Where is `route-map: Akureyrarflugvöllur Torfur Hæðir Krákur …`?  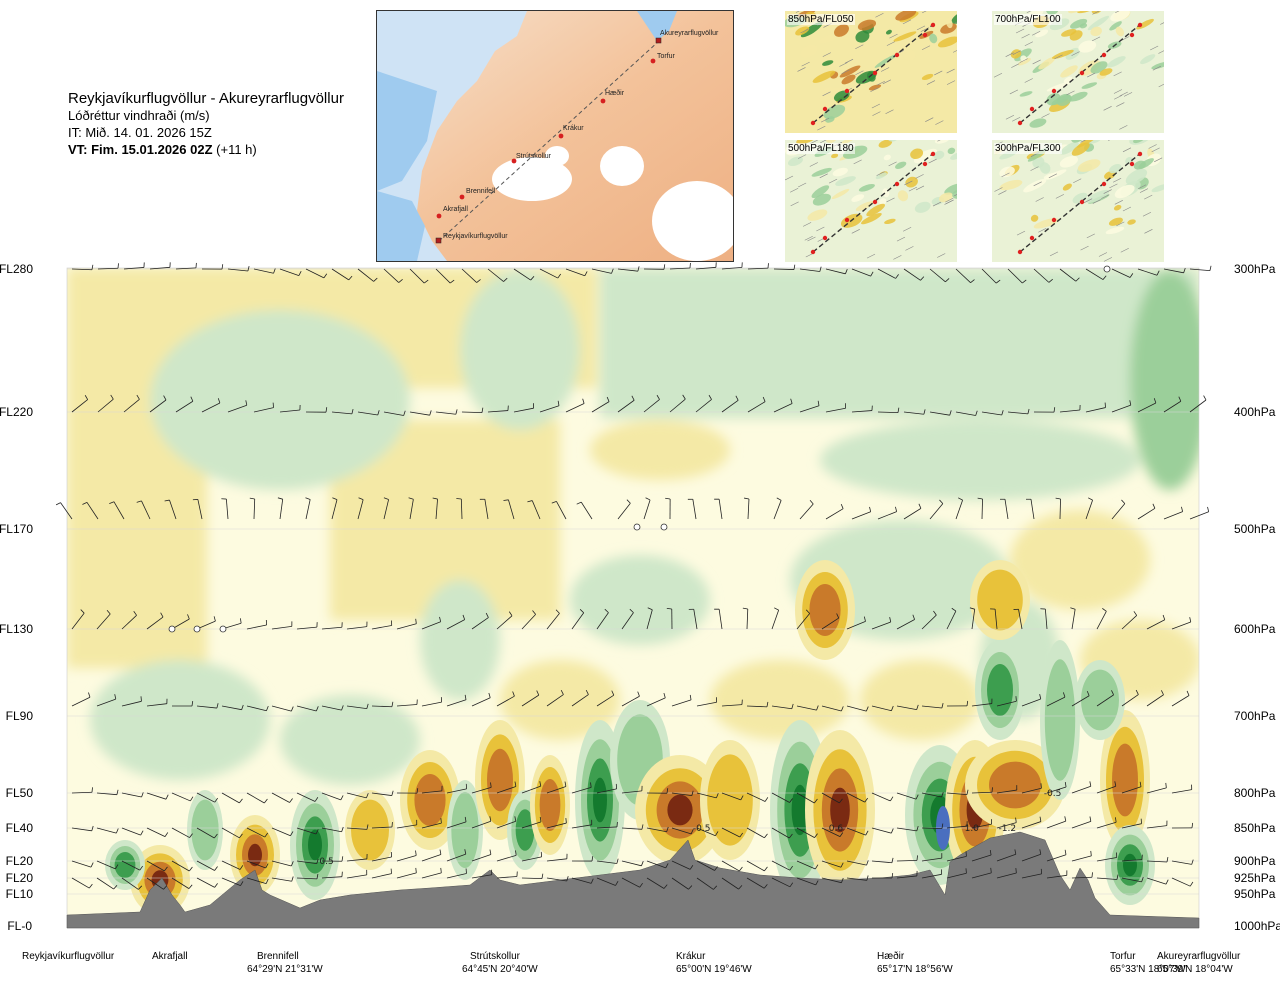
route-map: Akureyrarflugvöllur Torfur Hæðir Krákur … is located at coordinates (555, 136).